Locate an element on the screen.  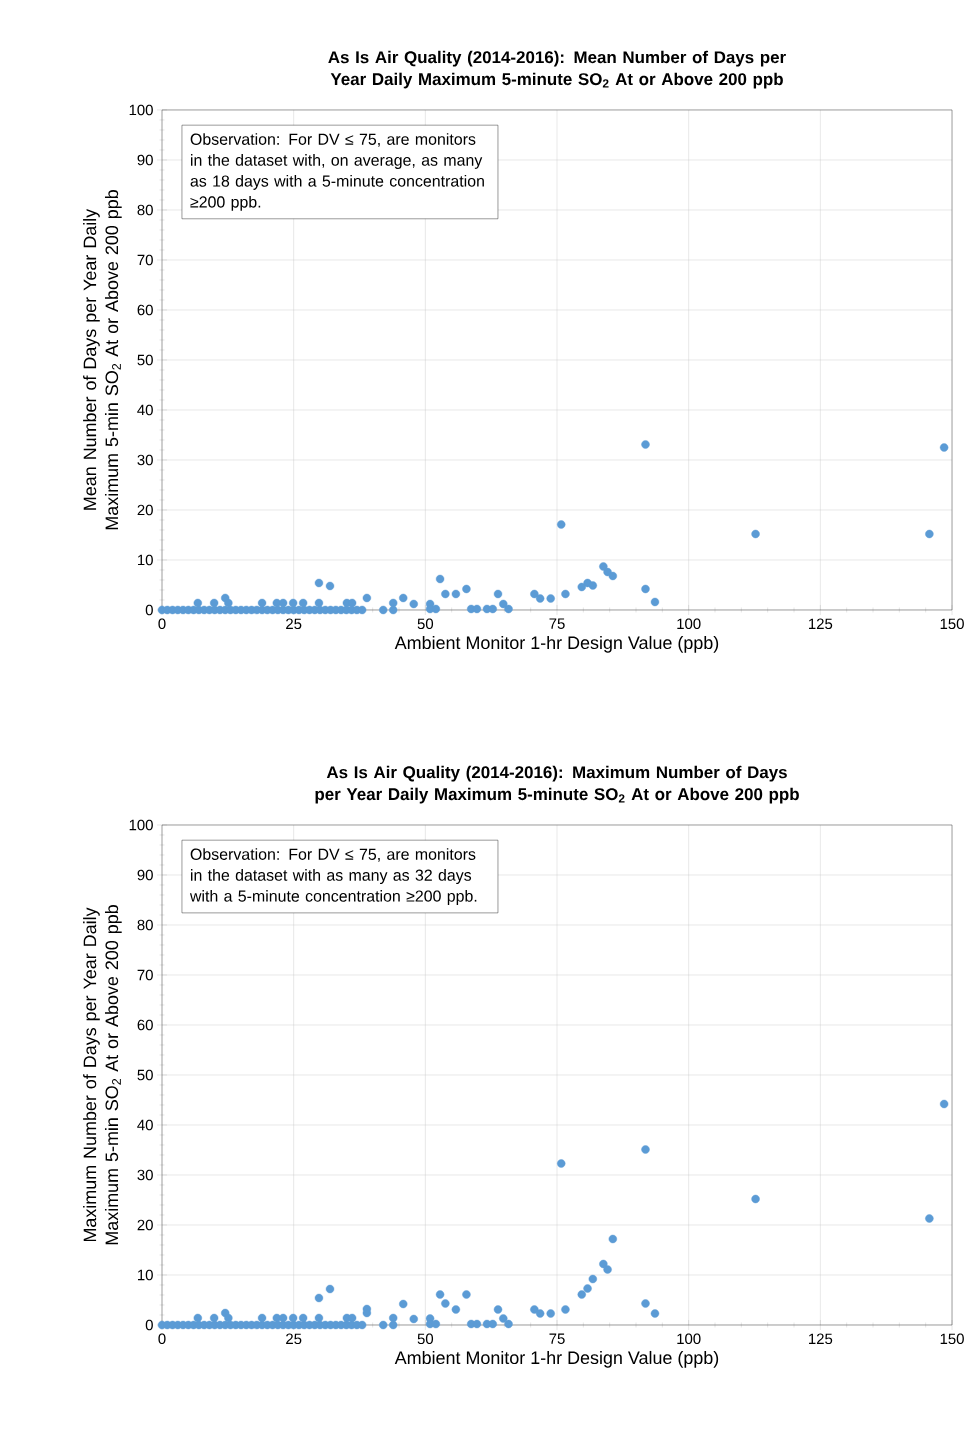
chart-title: As Is Air Quality (2014-2016): Mean Number of Days per Year Daily Maximum 5-minute SO$_{2}$ At or Above 200 ppb is located at coordinates (557, 69).